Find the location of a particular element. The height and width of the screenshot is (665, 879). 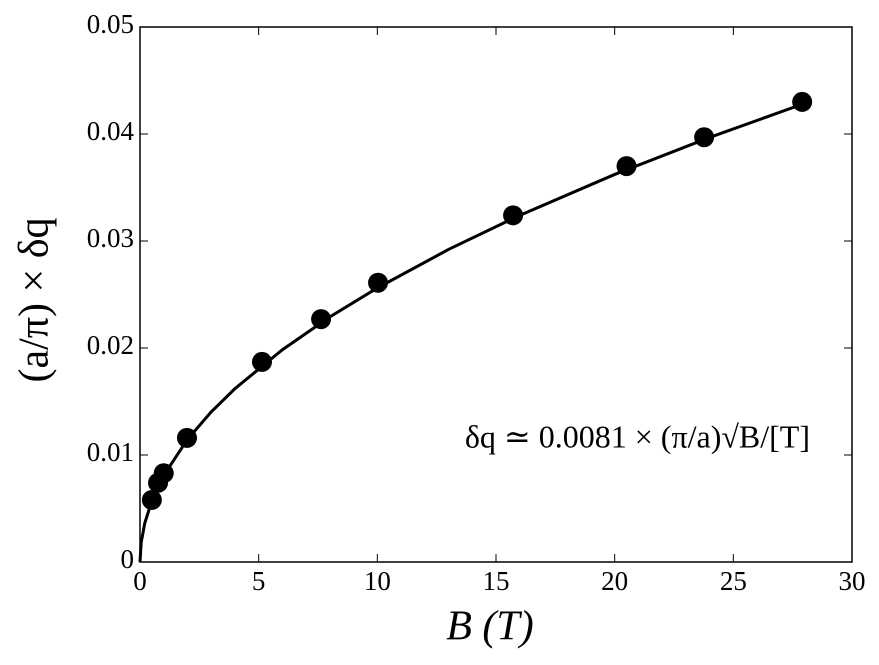

y-tick-label: 0.05 is located at coordinates (110, 24).